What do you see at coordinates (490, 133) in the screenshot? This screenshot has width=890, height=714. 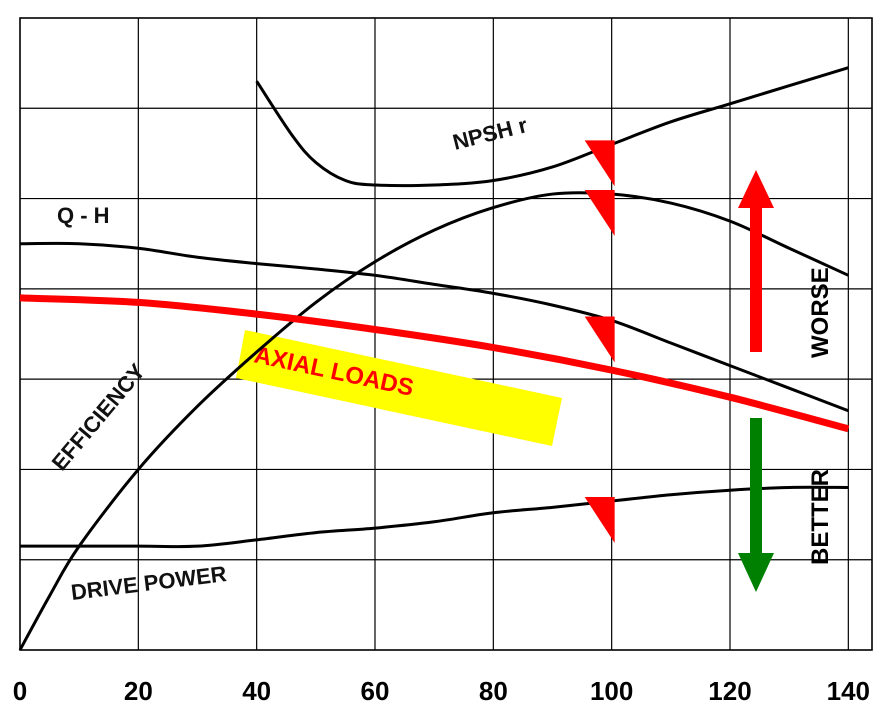 I see `npsh-label: NPSH r` at bounding box center [490, 133].